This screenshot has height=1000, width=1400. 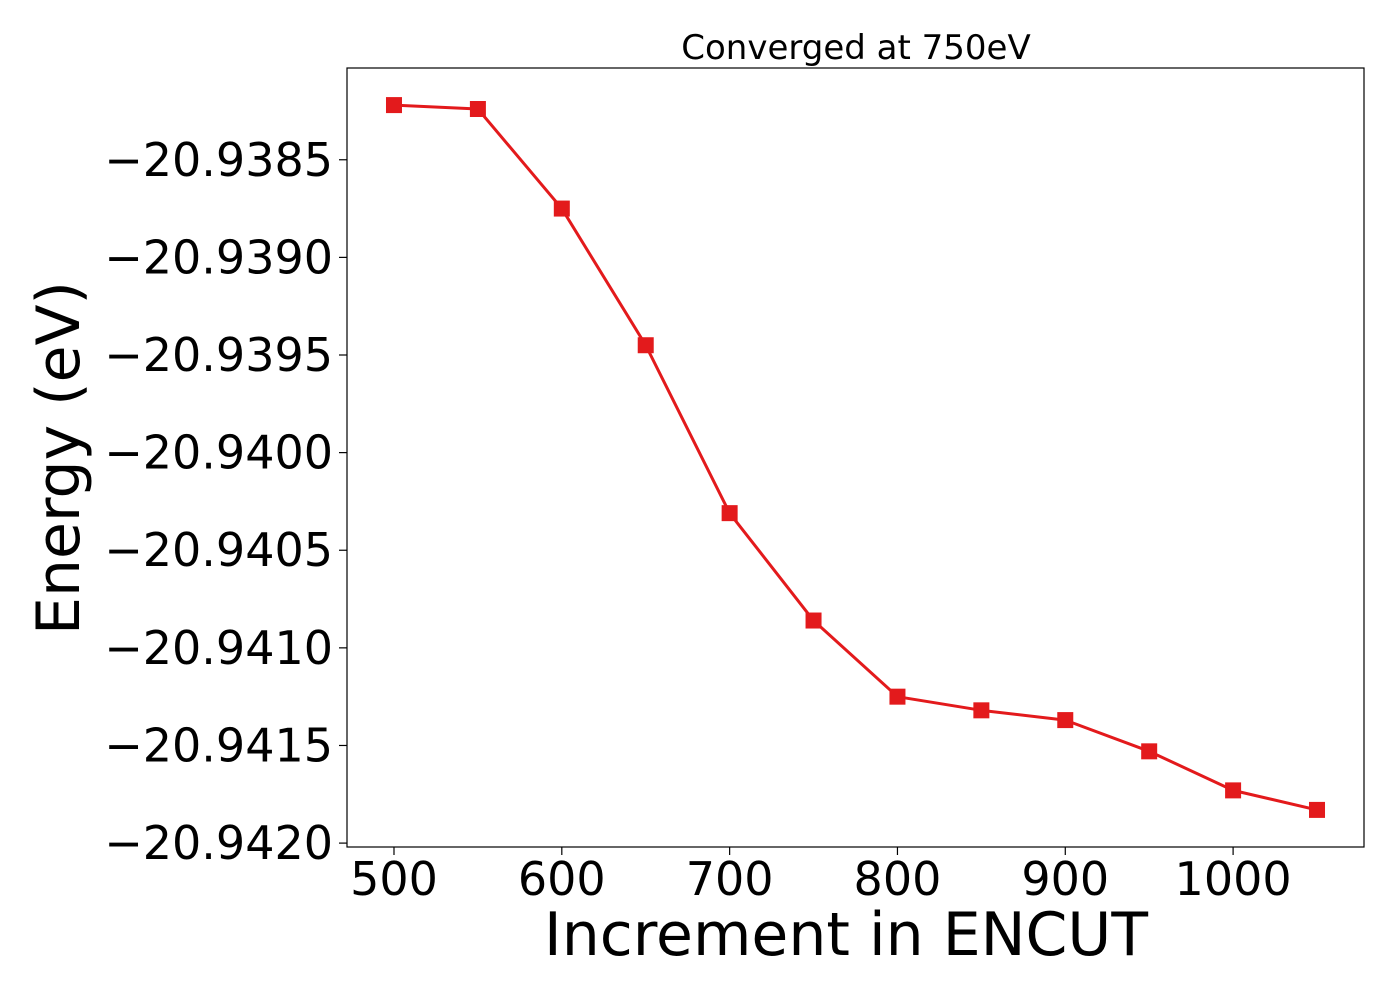 What do you see at coordinates (218, 160) in the screenshot?
I see `y-tick-label: −20.9385` at bounding box center [218, 160].